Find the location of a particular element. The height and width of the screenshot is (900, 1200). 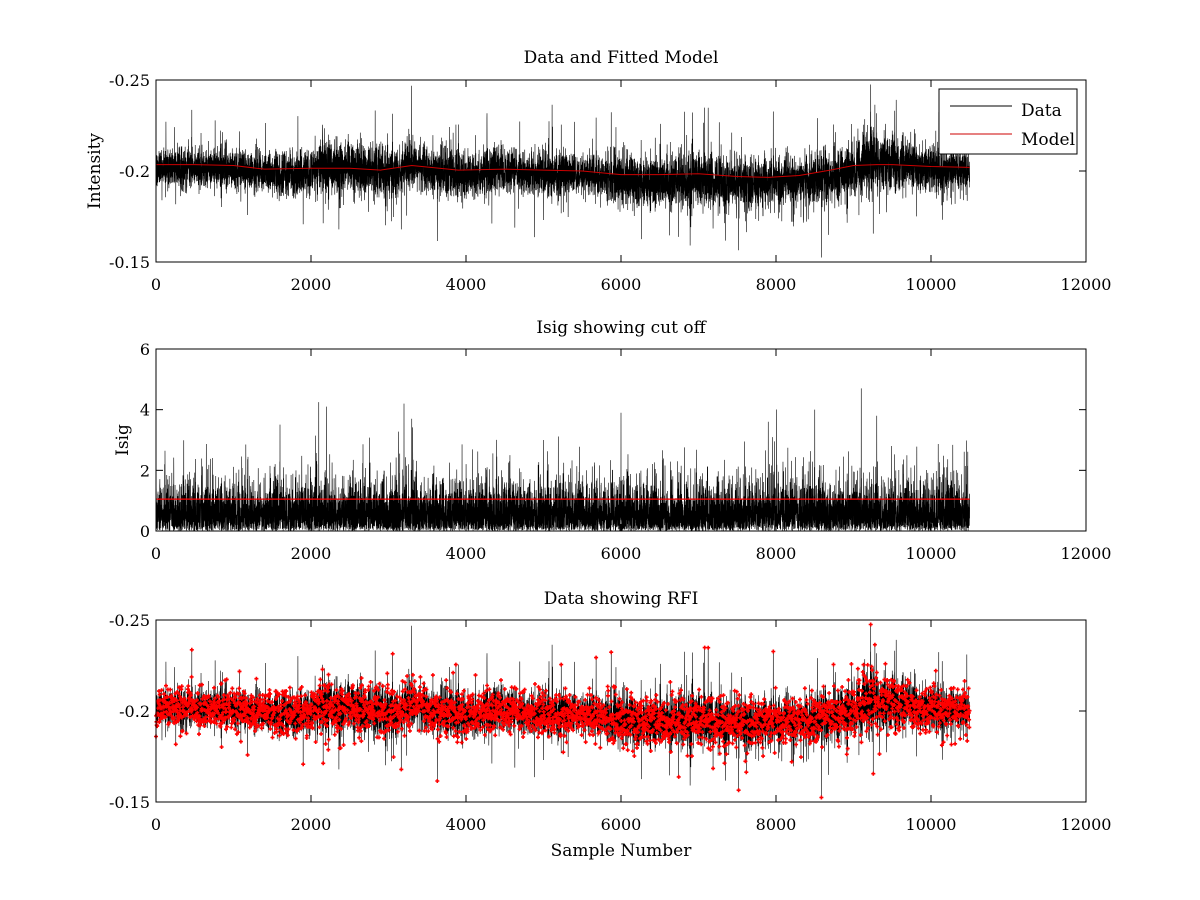

legend-box is located at coordinates (1008, 121).